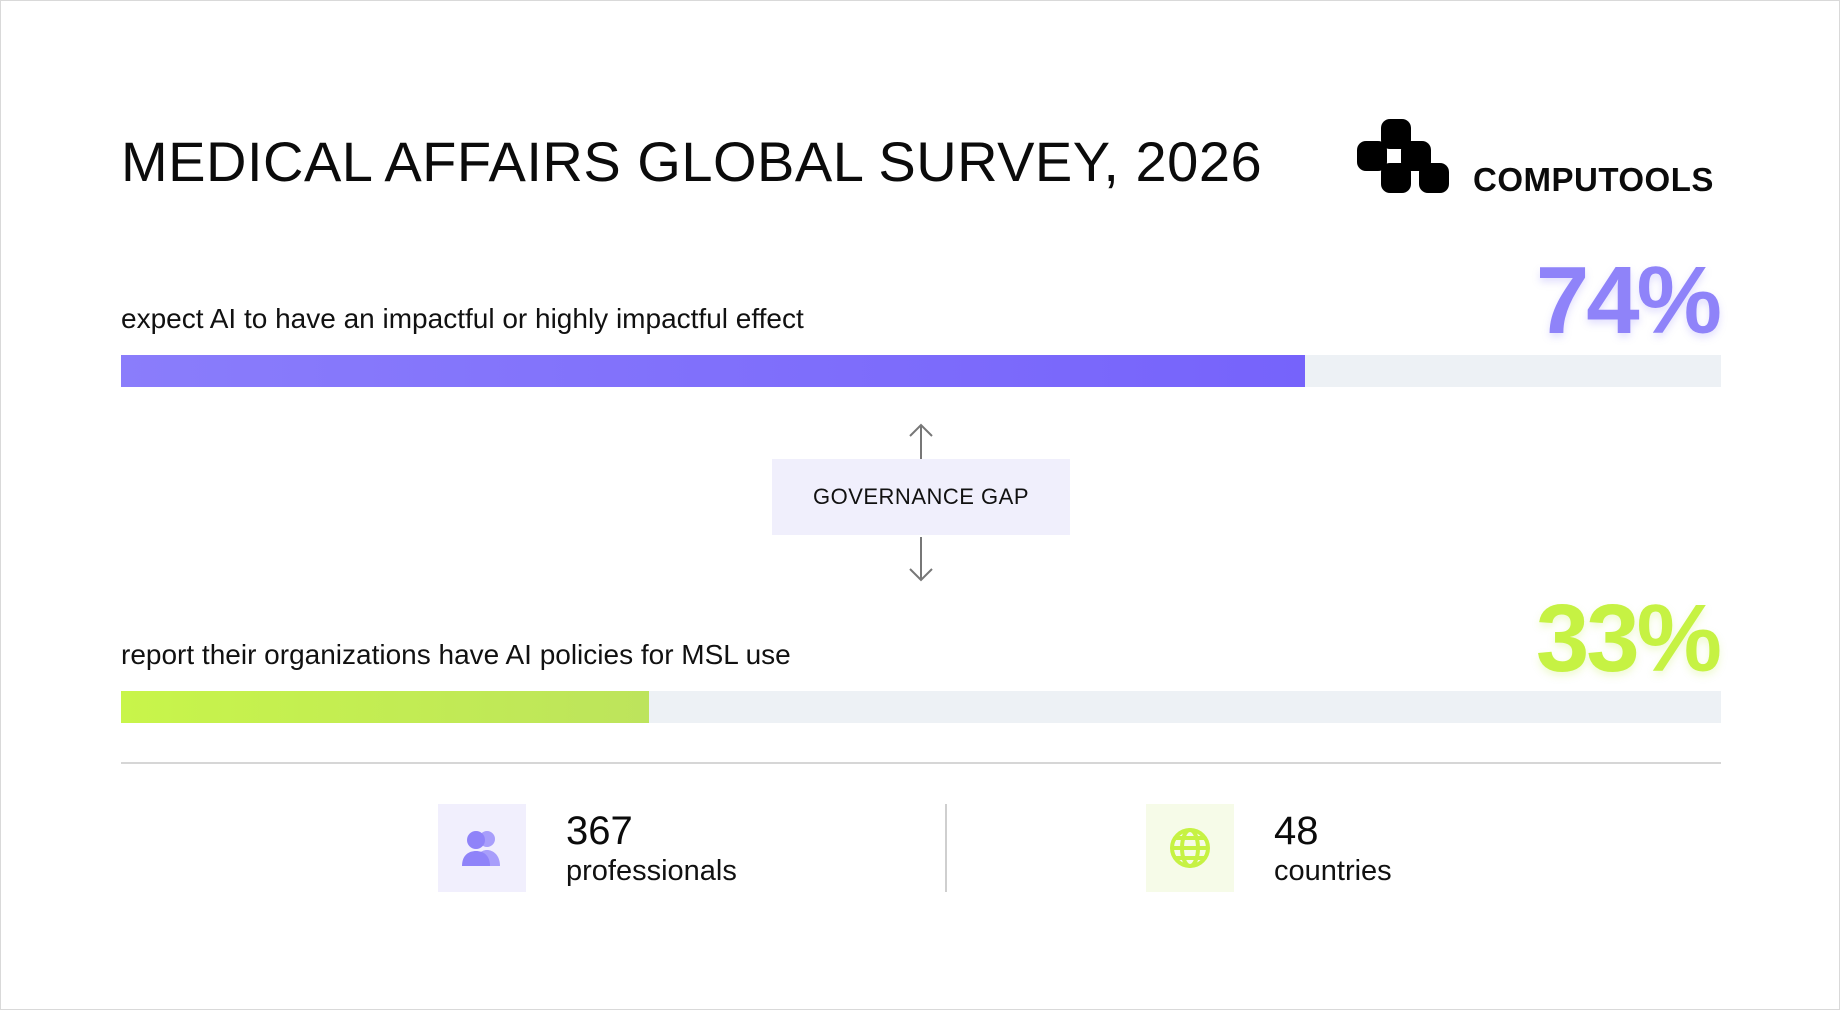  I want to click on people-icon, so click(482, 848).